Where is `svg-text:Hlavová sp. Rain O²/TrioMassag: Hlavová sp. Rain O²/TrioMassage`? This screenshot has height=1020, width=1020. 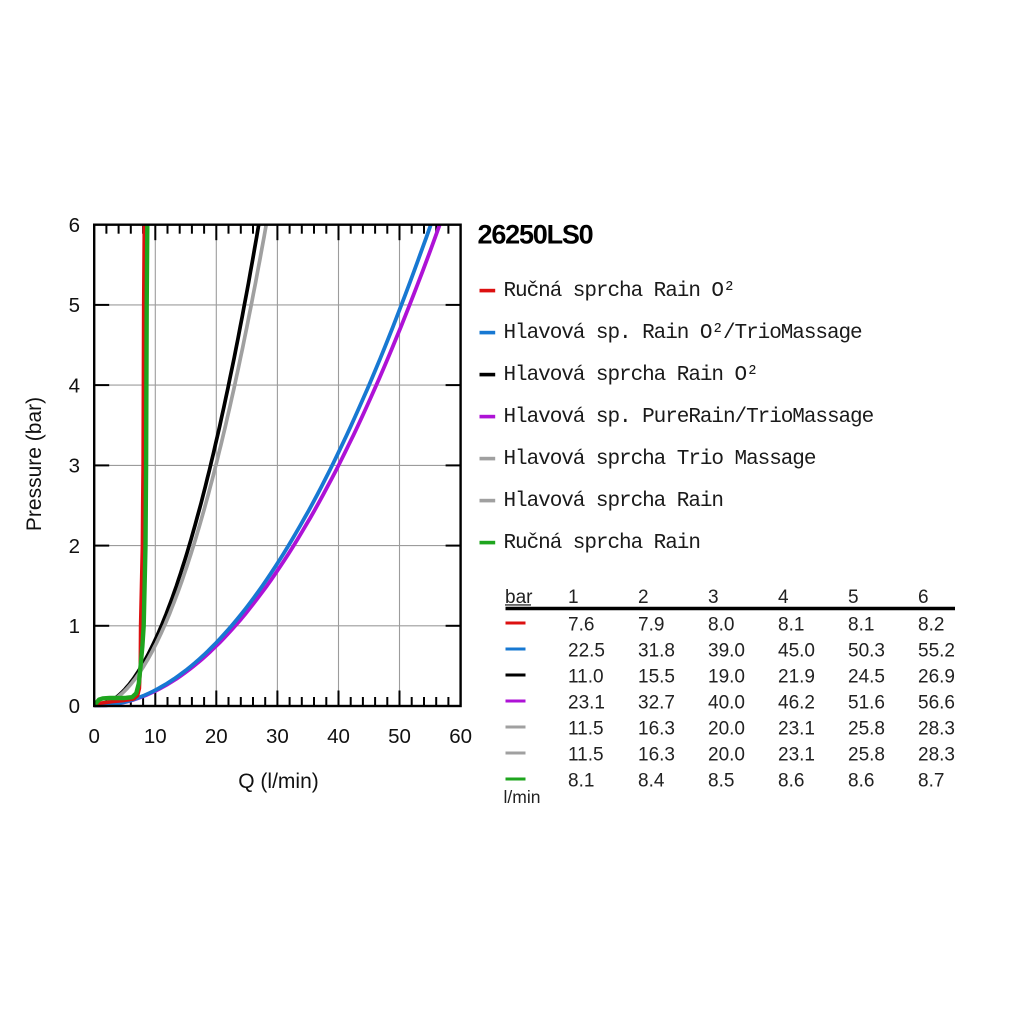 svg-text:Hlavová sp. Rain O²/TrioMassag: Hlavová sp. Rain O²/TrioMassage is located at coordinates (683, 333).